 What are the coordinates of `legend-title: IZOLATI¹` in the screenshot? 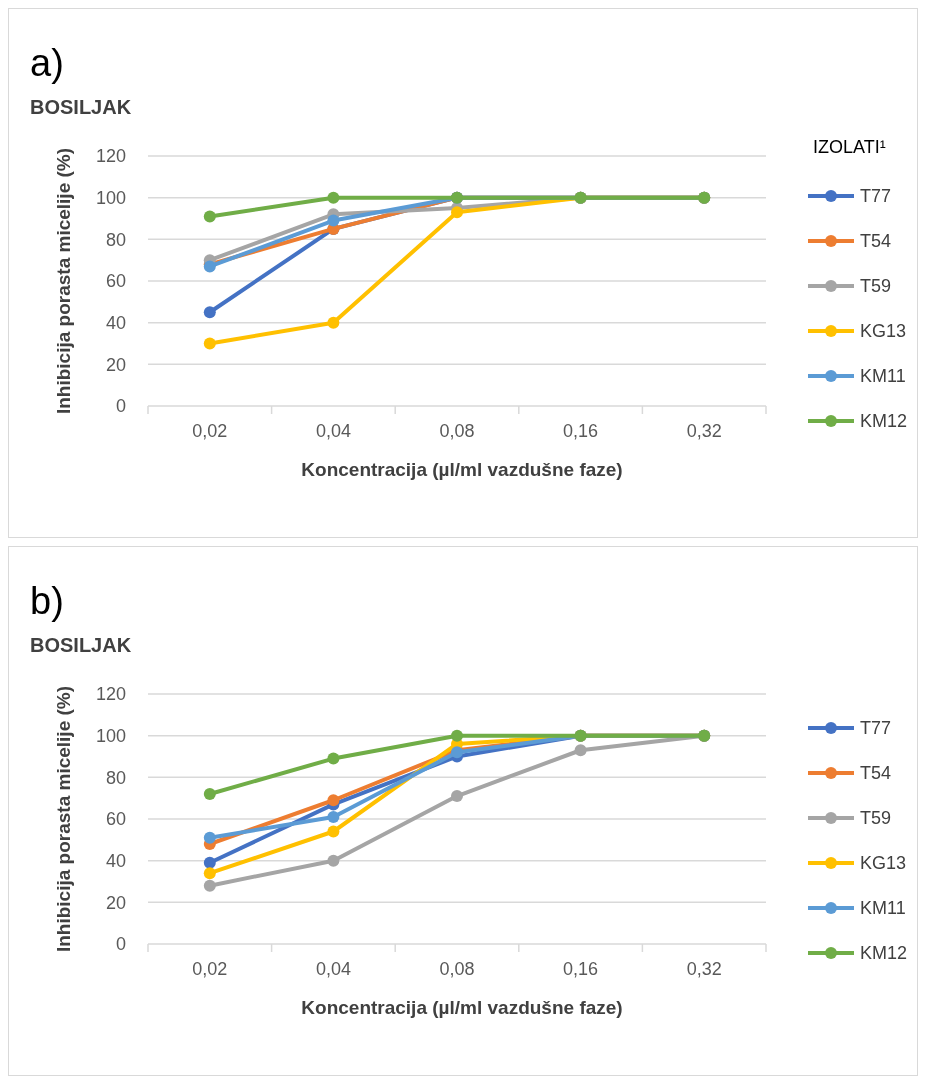 It's located at (849, 147).